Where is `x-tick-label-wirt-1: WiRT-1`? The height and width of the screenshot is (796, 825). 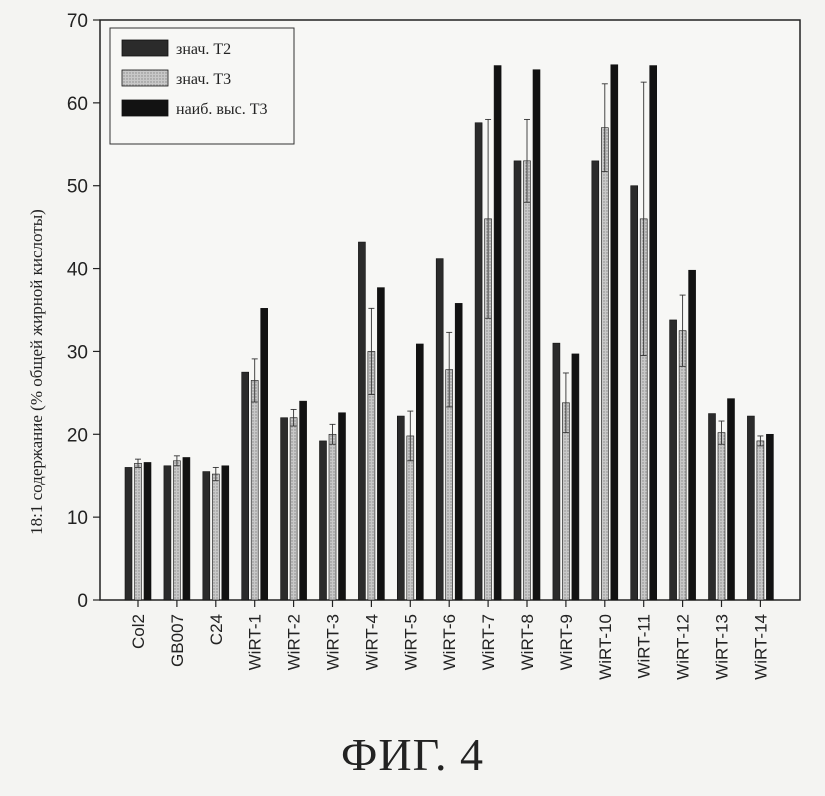 x-tick-label-wirt-1: WiRT-1 is located at coordinates (255, 642).